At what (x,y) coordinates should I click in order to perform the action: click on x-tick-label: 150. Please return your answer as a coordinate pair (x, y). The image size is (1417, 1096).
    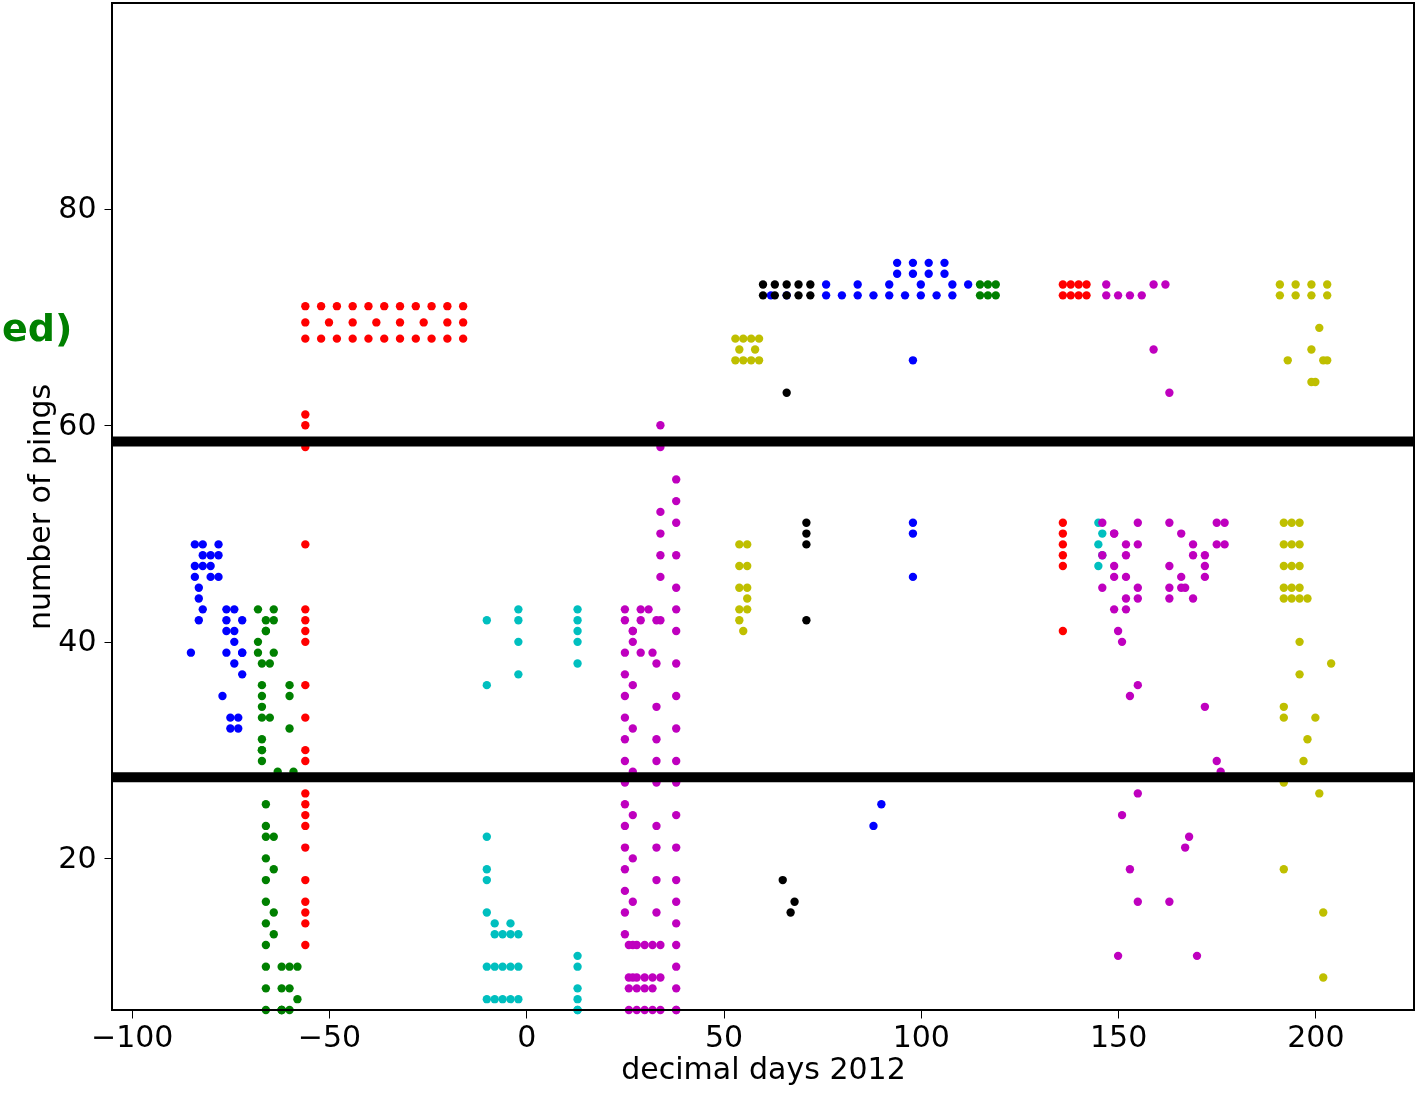
    Looking at the image, I should click on (1118, 1036).